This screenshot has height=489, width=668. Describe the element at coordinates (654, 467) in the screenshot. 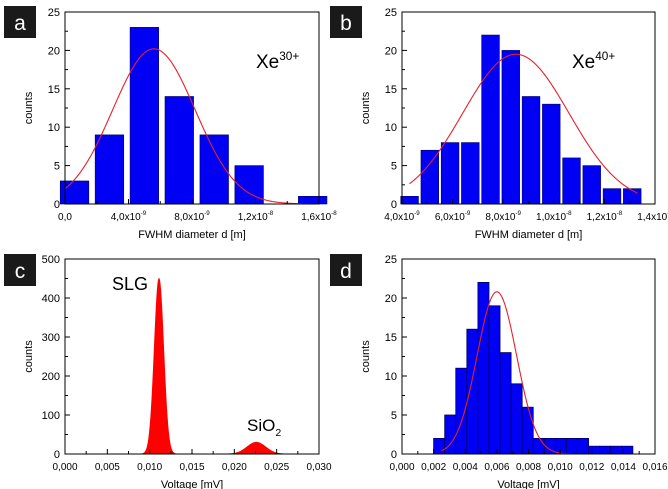

I see `x-tick-label: 0,016` at that location.